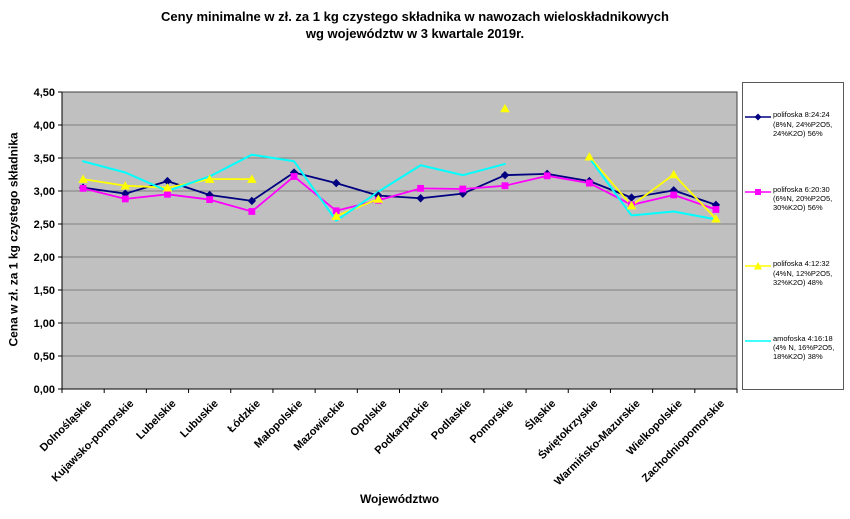  I want to click on y-axis-title: Cena w zł. za 1 kg czystego składnika, so click(13, 239).